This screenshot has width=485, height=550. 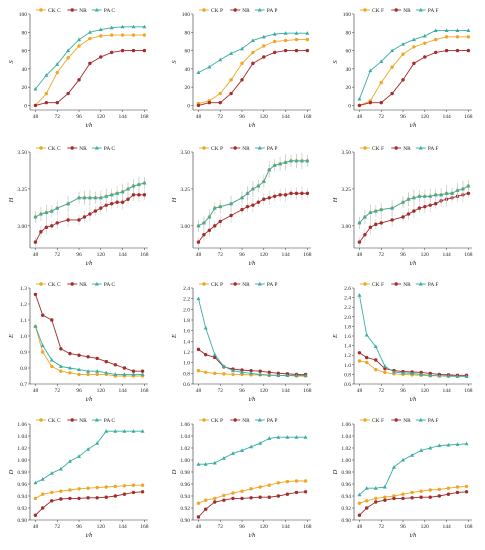 What do you see at coordinates (54, 285) in the screenshot?
I see `legend-label: CK C` at bounding box center [54, 285].